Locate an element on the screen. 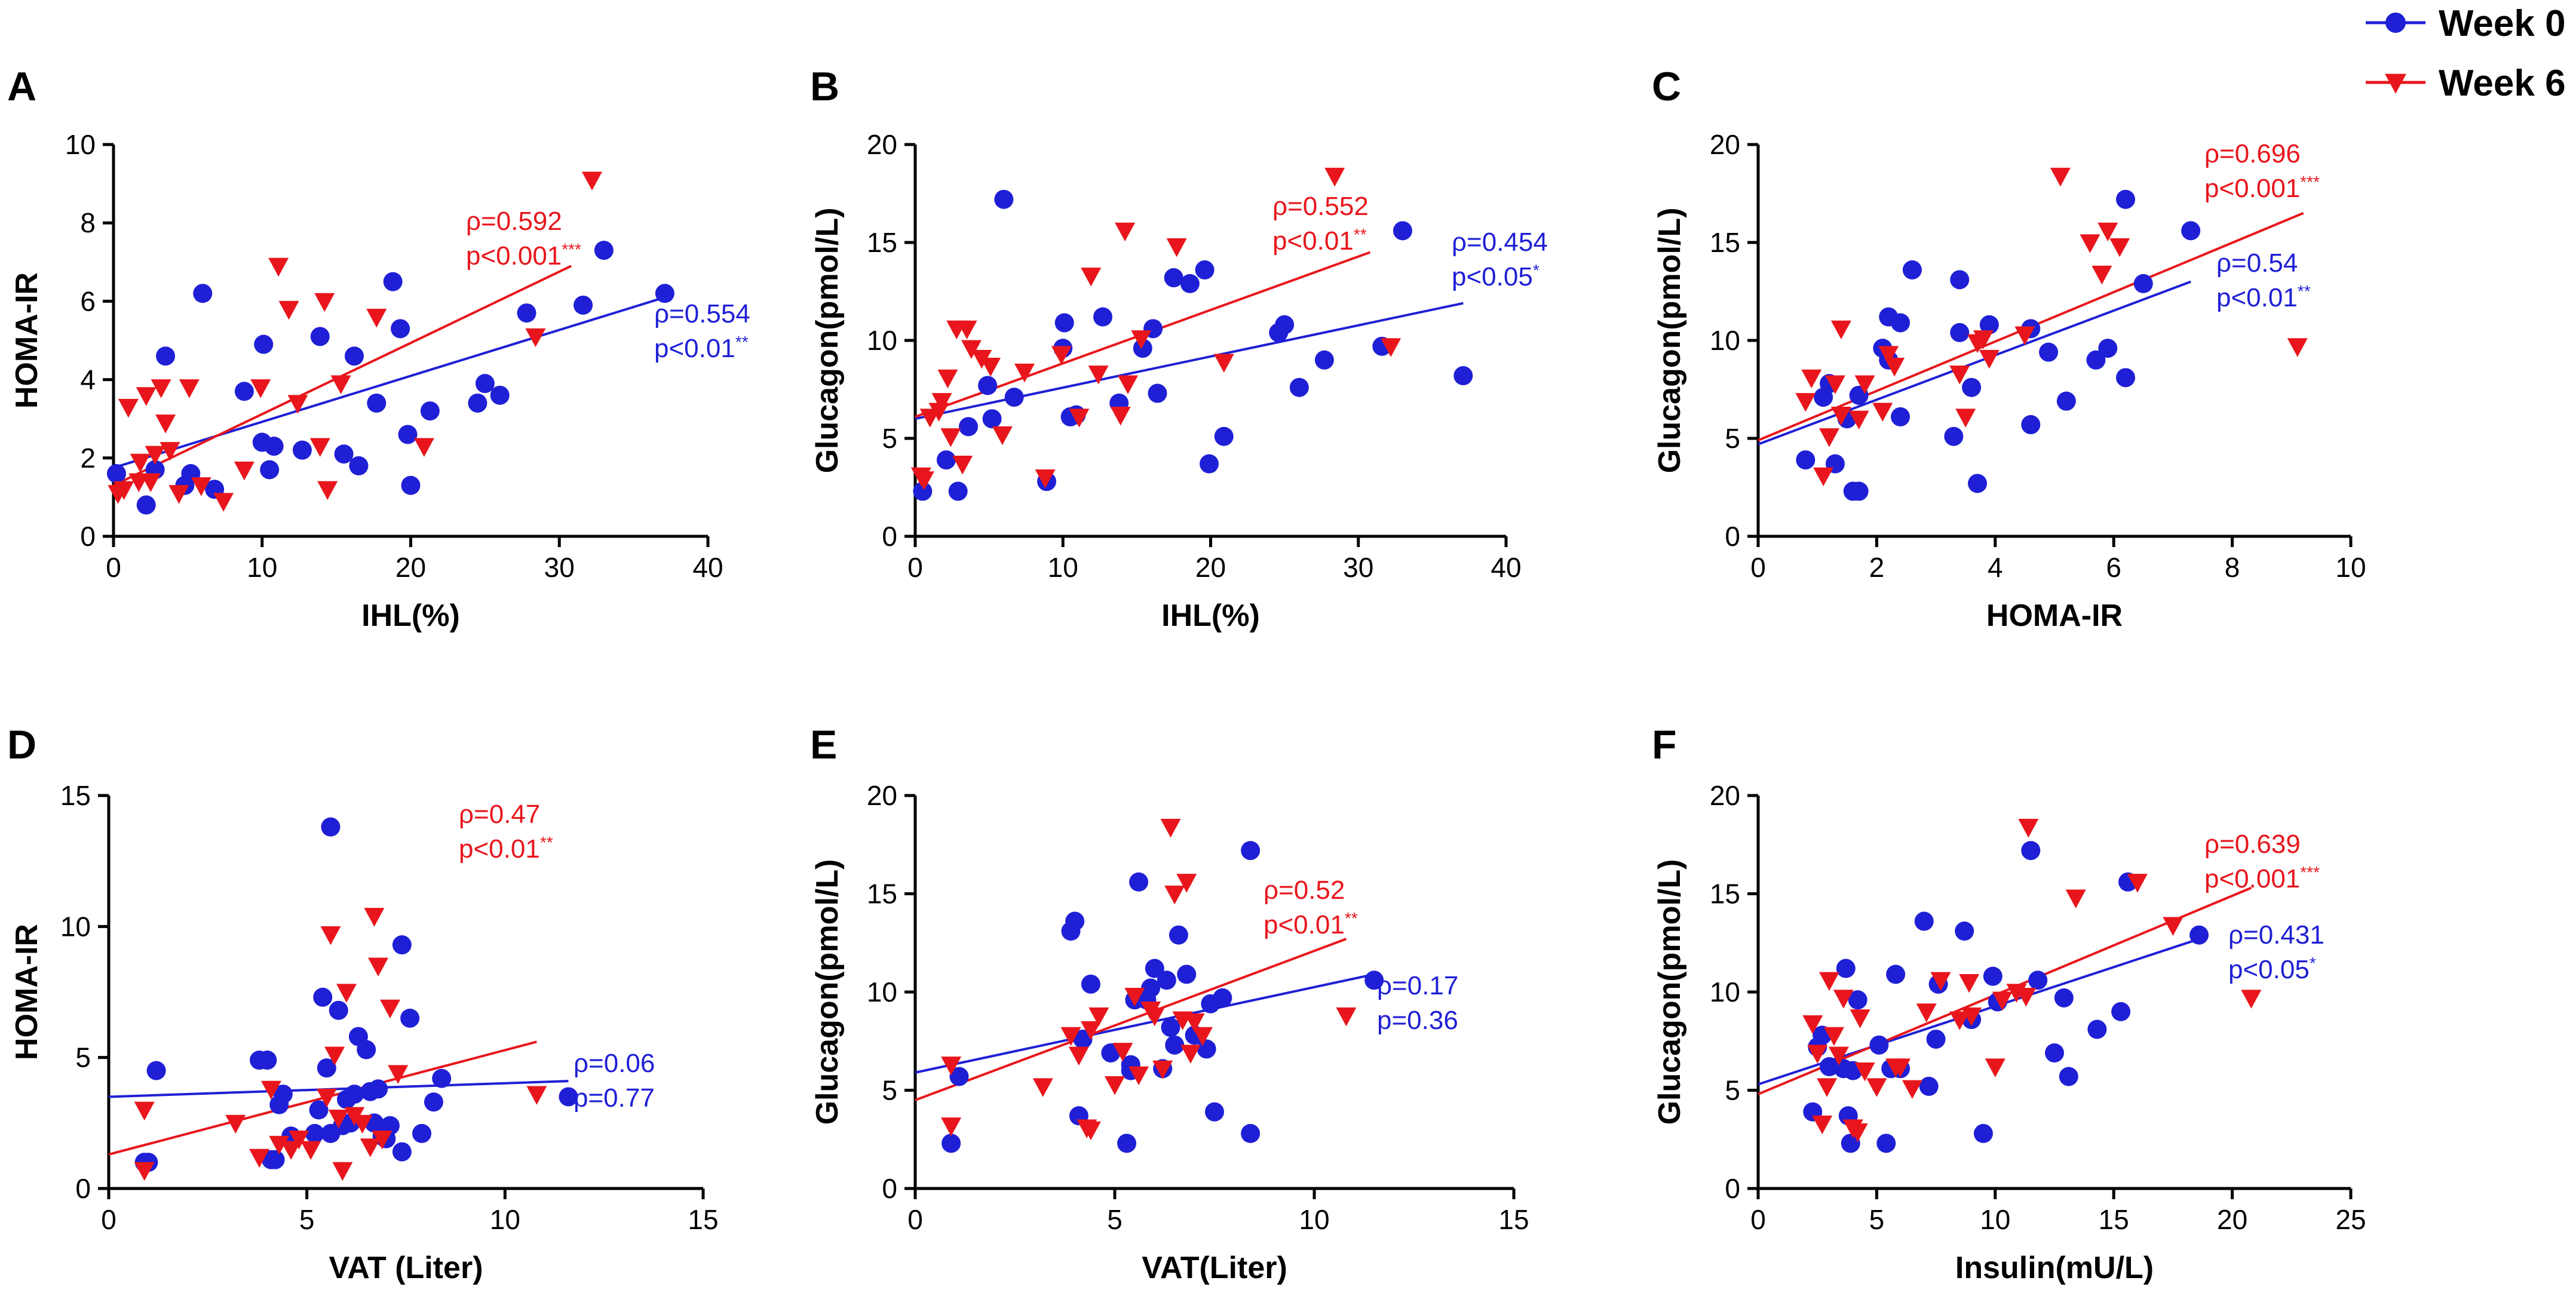 Image resolution: width=2576 pixels, height=1296 pixels. y-axis-label: HOMA-IR is located at coordinates (27, 992).